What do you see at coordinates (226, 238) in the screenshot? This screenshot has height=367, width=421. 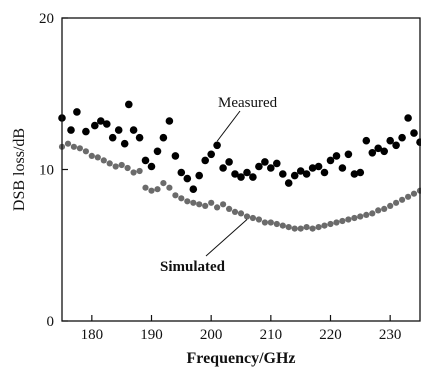 I see `simulated-annotation-leader` at bounding box center [226, 238].